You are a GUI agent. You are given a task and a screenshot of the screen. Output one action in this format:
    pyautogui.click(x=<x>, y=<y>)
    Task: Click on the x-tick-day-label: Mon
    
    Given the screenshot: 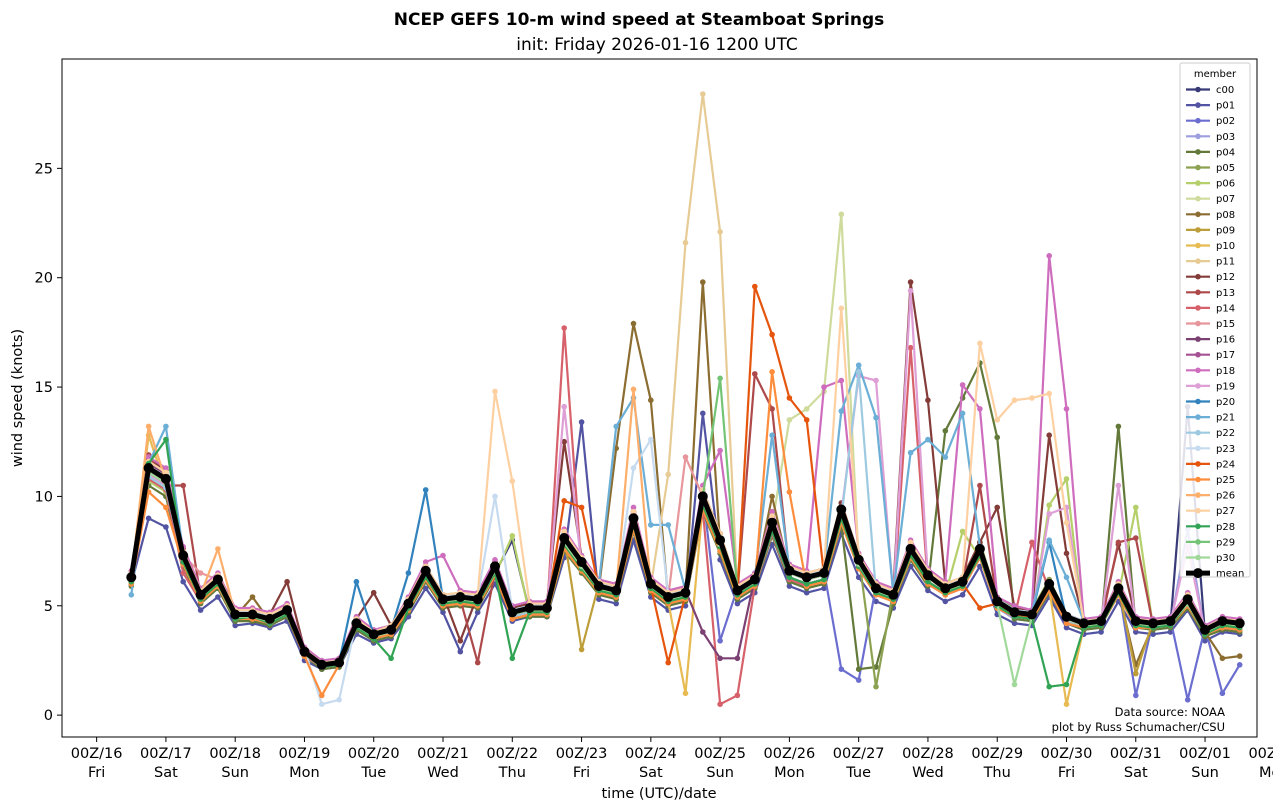 What is the action you would take?
    pyautogui.click(x=1266, y=773)
    